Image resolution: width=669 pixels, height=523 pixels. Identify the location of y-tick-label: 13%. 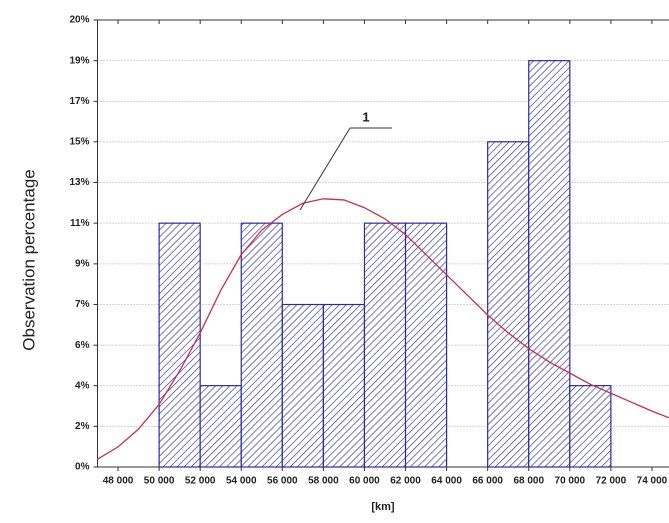
(79, 182).